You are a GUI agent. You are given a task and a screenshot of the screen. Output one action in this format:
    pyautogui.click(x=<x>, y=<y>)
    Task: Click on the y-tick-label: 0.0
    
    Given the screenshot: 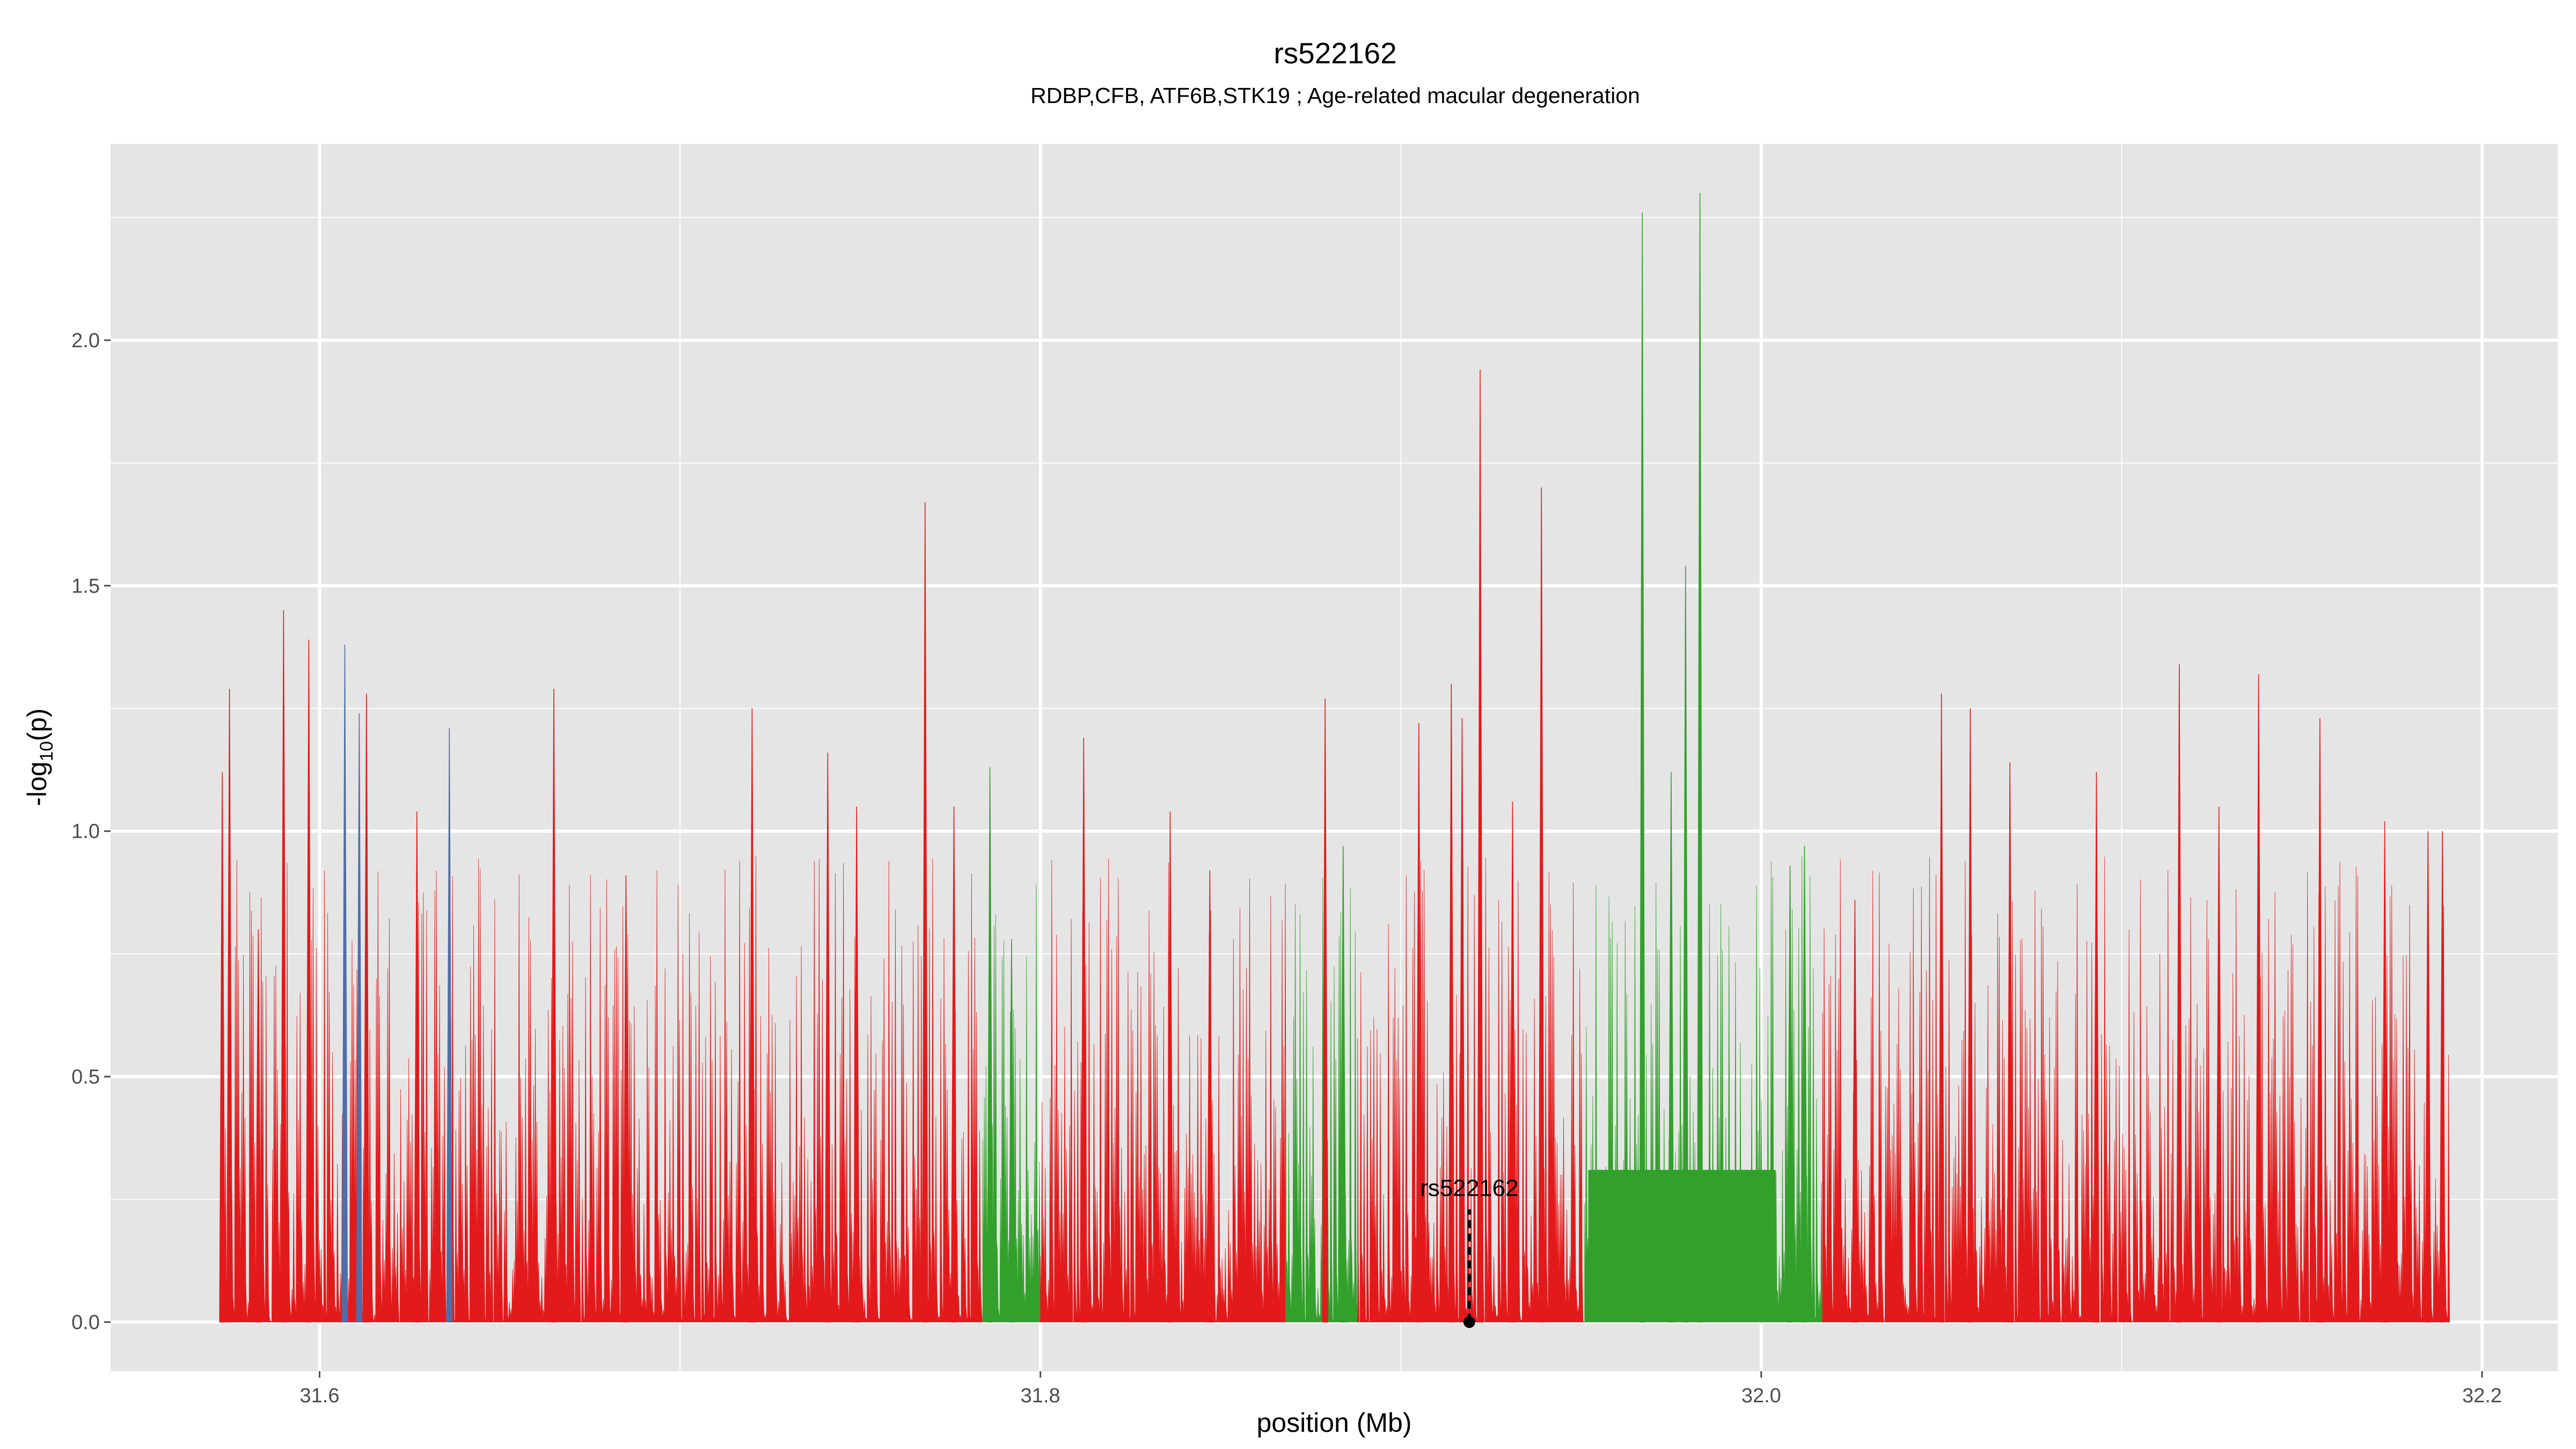 What is the action you would take?
    pyautogui.click(x=85, y=1323)
    